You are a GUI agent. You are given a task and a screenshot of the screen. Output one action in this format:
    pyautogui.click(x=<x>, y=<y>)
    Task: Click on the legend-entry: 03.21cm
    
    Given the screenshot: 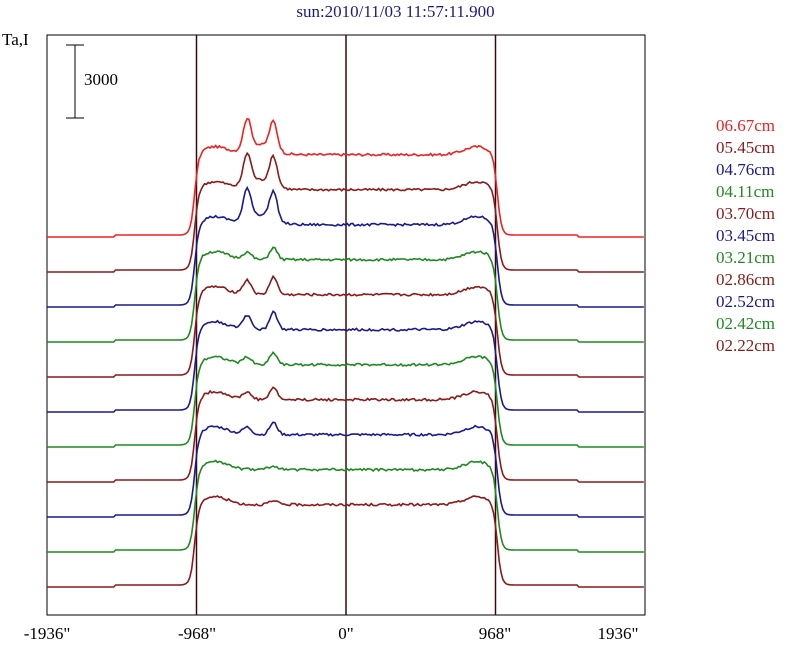 What is the action you would take?
    pyautogui.click(x=746, y=257)
    